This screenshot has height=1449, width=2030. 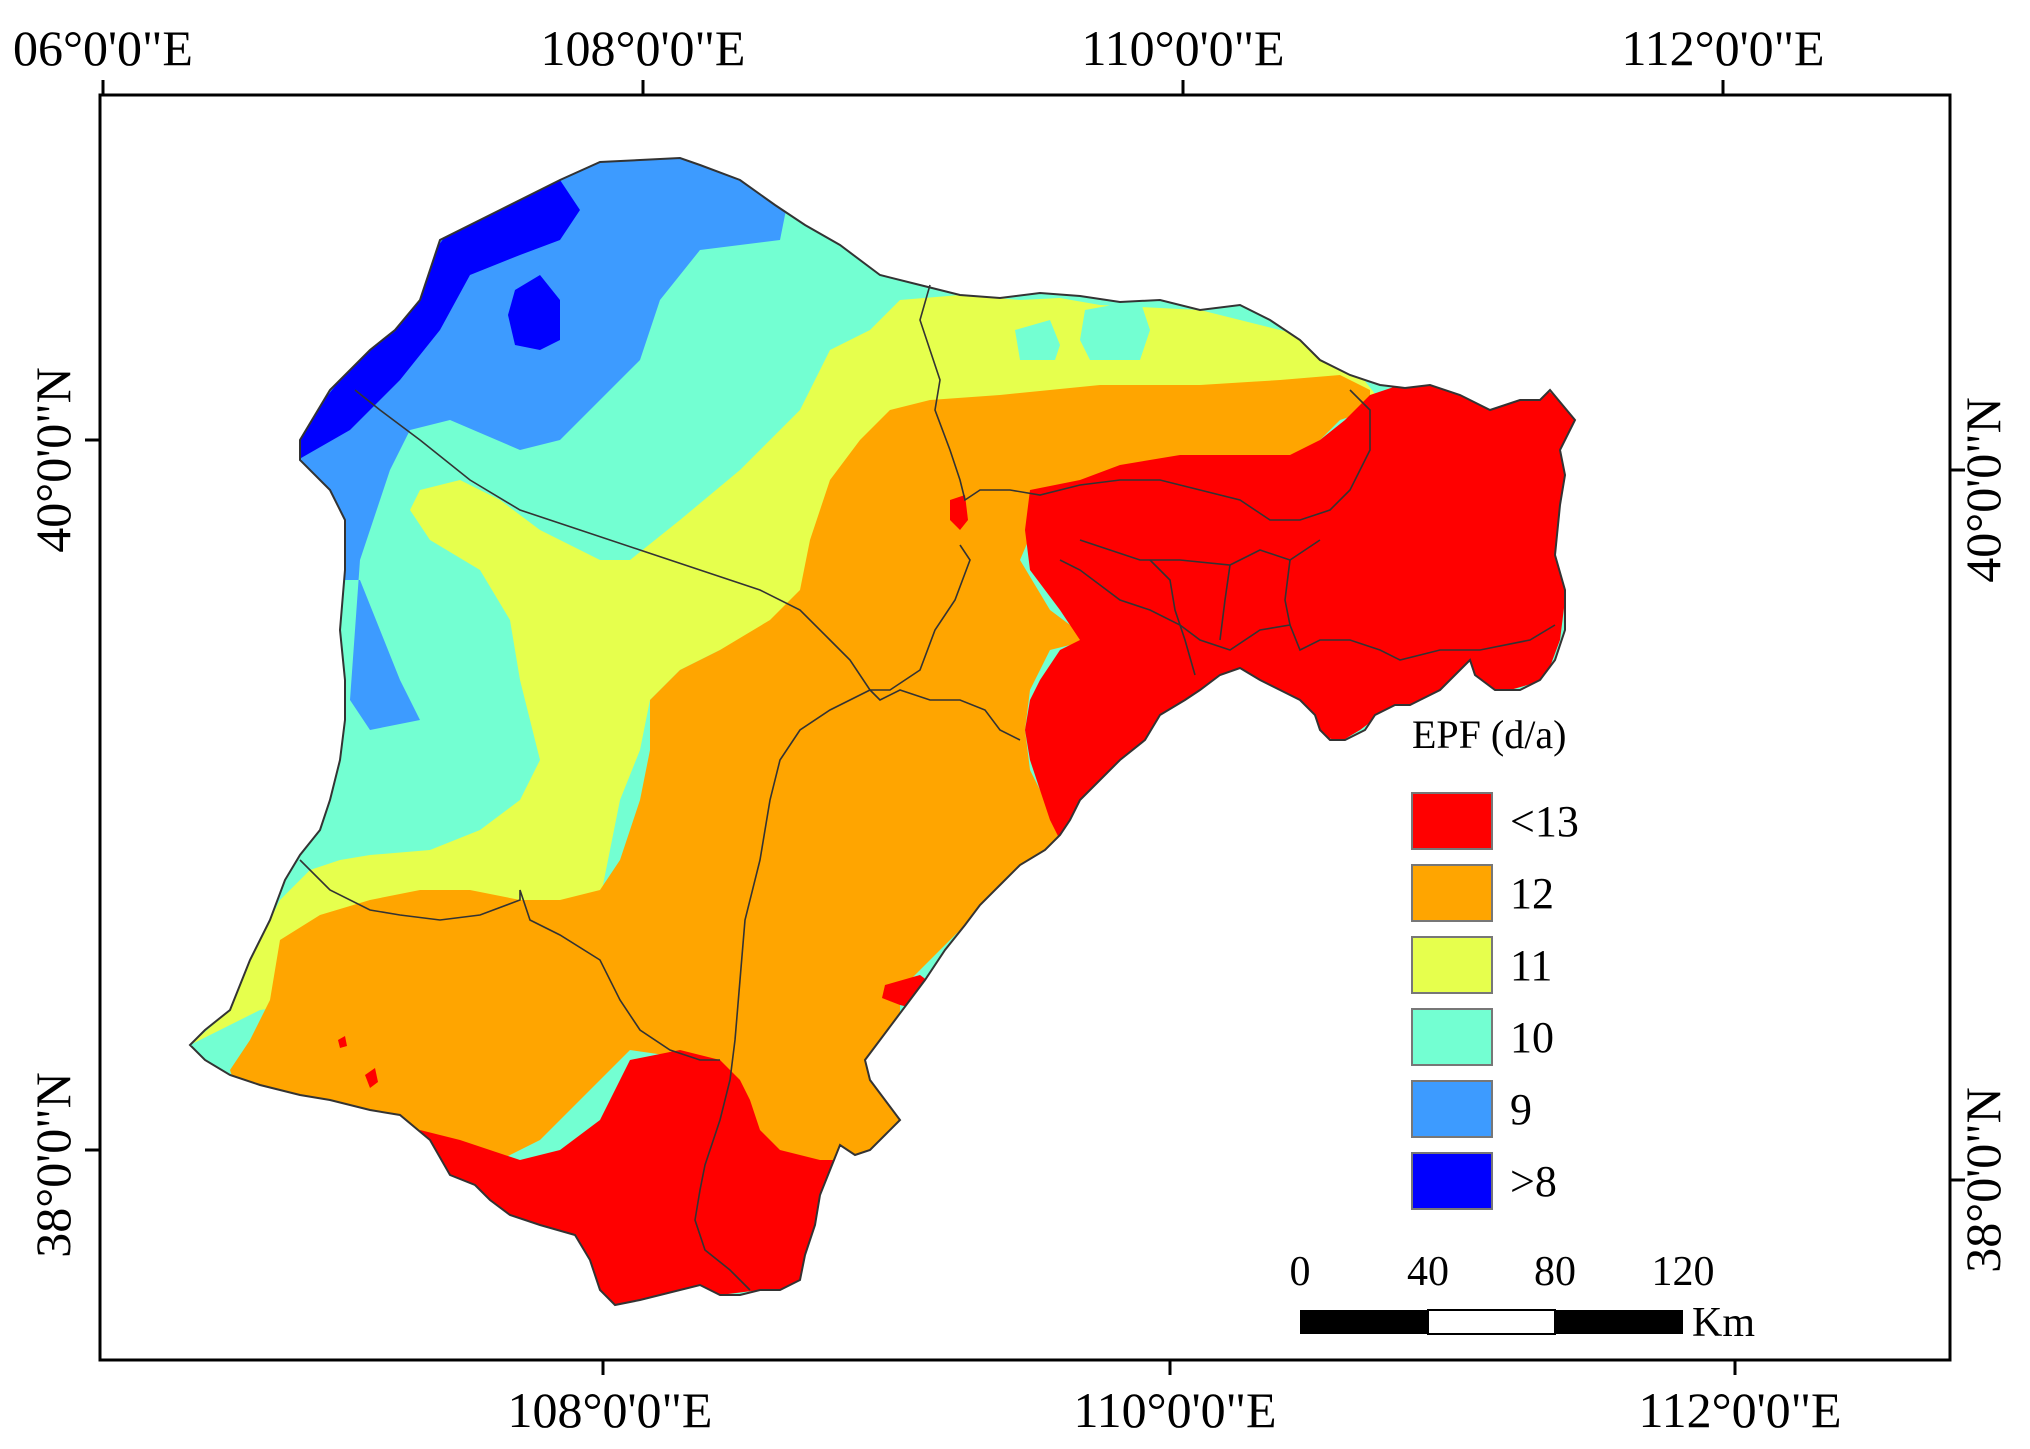 What do you see at coordinates (1523, 1297) in the screenshot?
I see `scale-bar: 0 40 80 120 Km` at bounding box center [1523, 1297].